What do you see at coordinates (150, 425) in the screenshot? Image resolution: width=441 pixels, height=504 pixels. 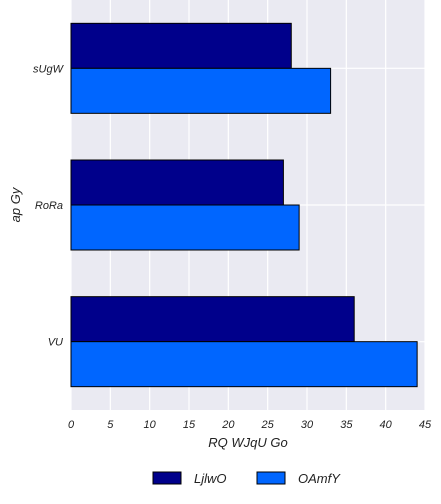 I see `x-tick-label: 10` at bounding box center [150, 425].